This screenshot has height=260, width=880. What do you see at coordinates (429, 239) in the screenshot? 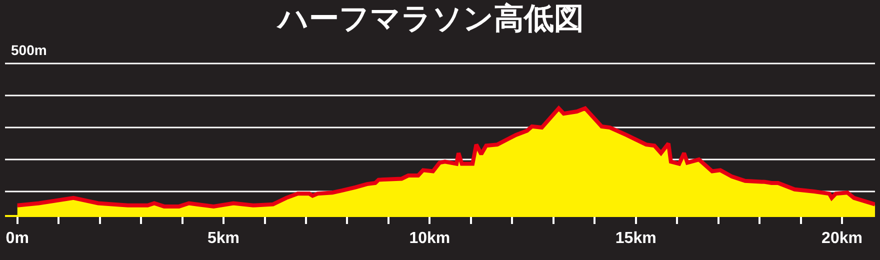
I see `x-tick-label: 10km` at bounding box center [429, 239].